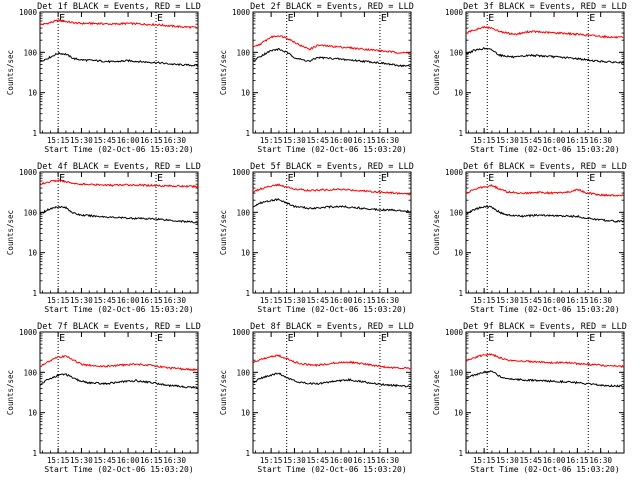 This screenshot has height=480, width=640. What do you see at coordinates (119, 7) in the screenshot?
I see `panel-title: Det 1f BLACK = Events, RED = LLD` at bounding box center [119, 7].